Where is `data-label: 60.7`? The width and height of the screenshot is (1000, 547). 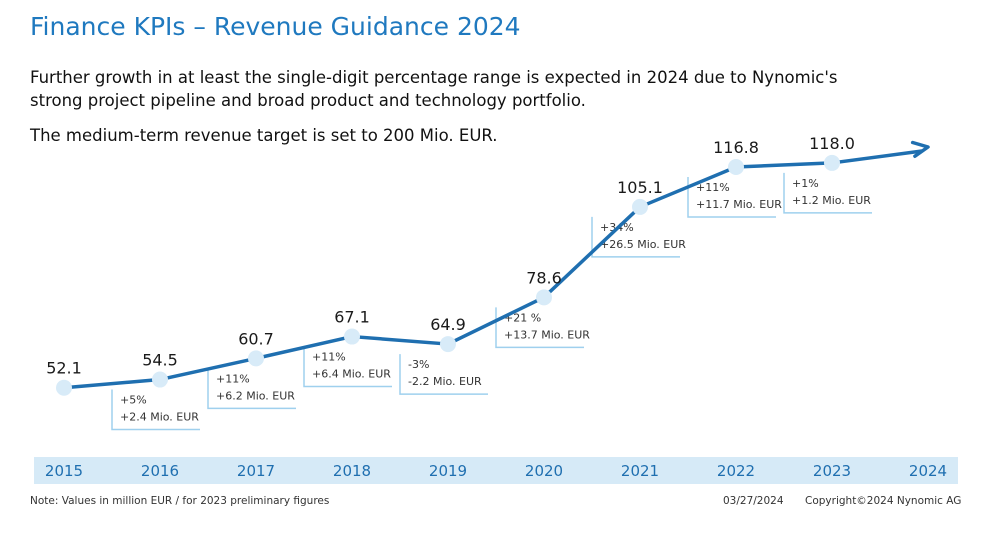
data-label: 60.7 is located at coordinates (256, 338).